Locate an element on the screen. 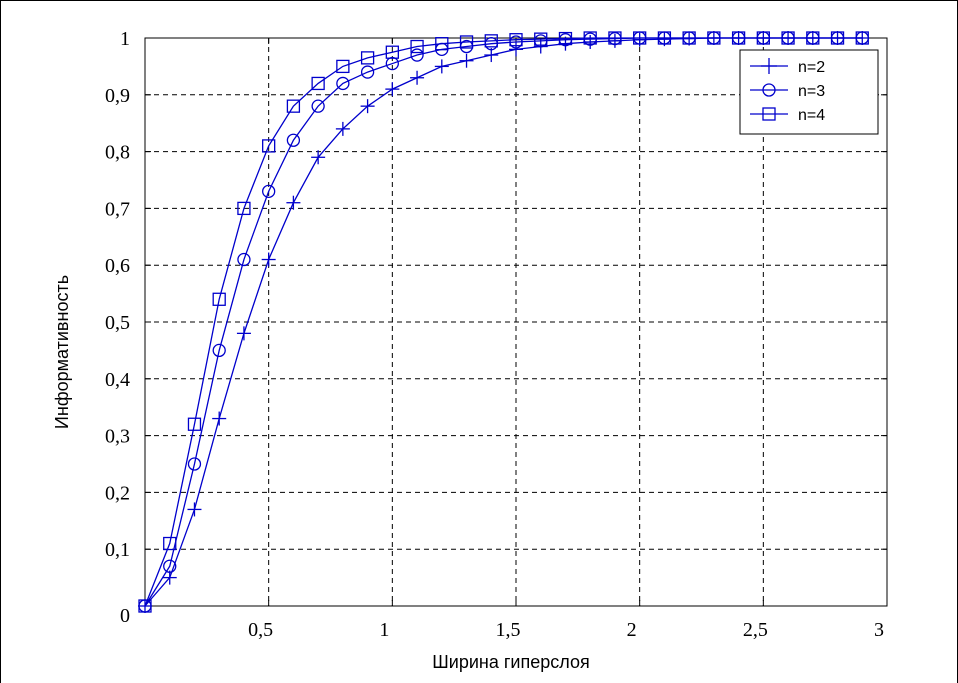  x-tick-label: 3 is located at coordinates (879, 630).